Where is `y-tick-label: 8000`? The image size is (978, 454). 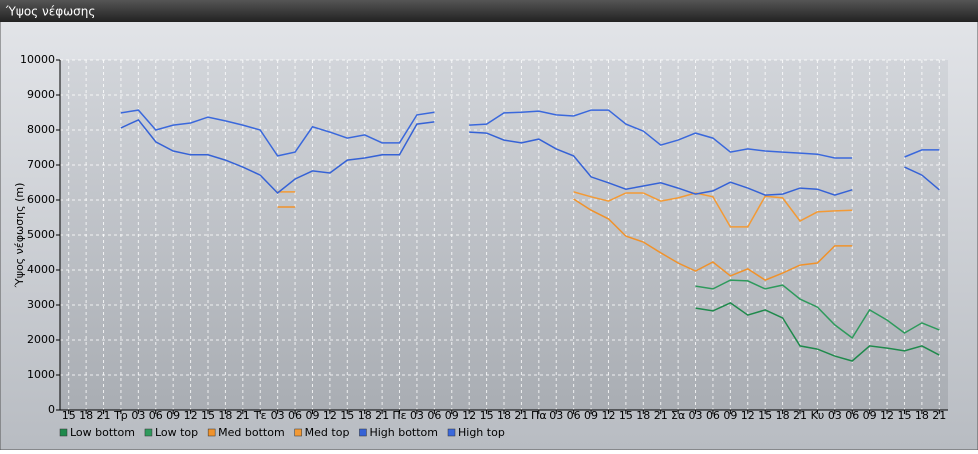
y-tick-label: 8000 is located at coordinates (41, 129).